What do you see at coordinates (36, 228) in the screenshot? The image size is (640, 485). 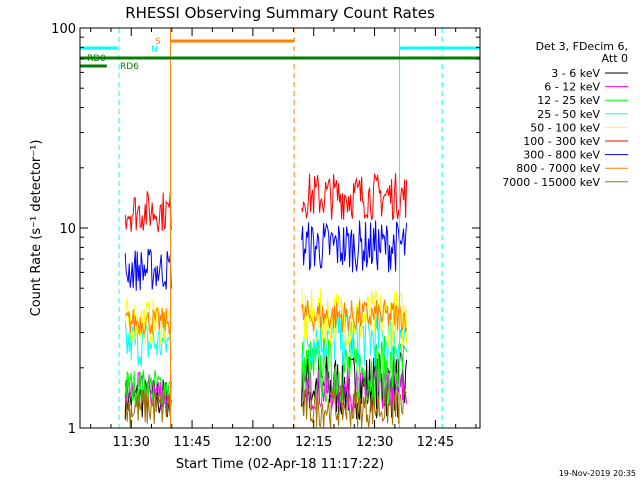 I see `y-axis-label: Count Rate (s⁻¹ detector⁻¹)` at bounding box center [36, 228].